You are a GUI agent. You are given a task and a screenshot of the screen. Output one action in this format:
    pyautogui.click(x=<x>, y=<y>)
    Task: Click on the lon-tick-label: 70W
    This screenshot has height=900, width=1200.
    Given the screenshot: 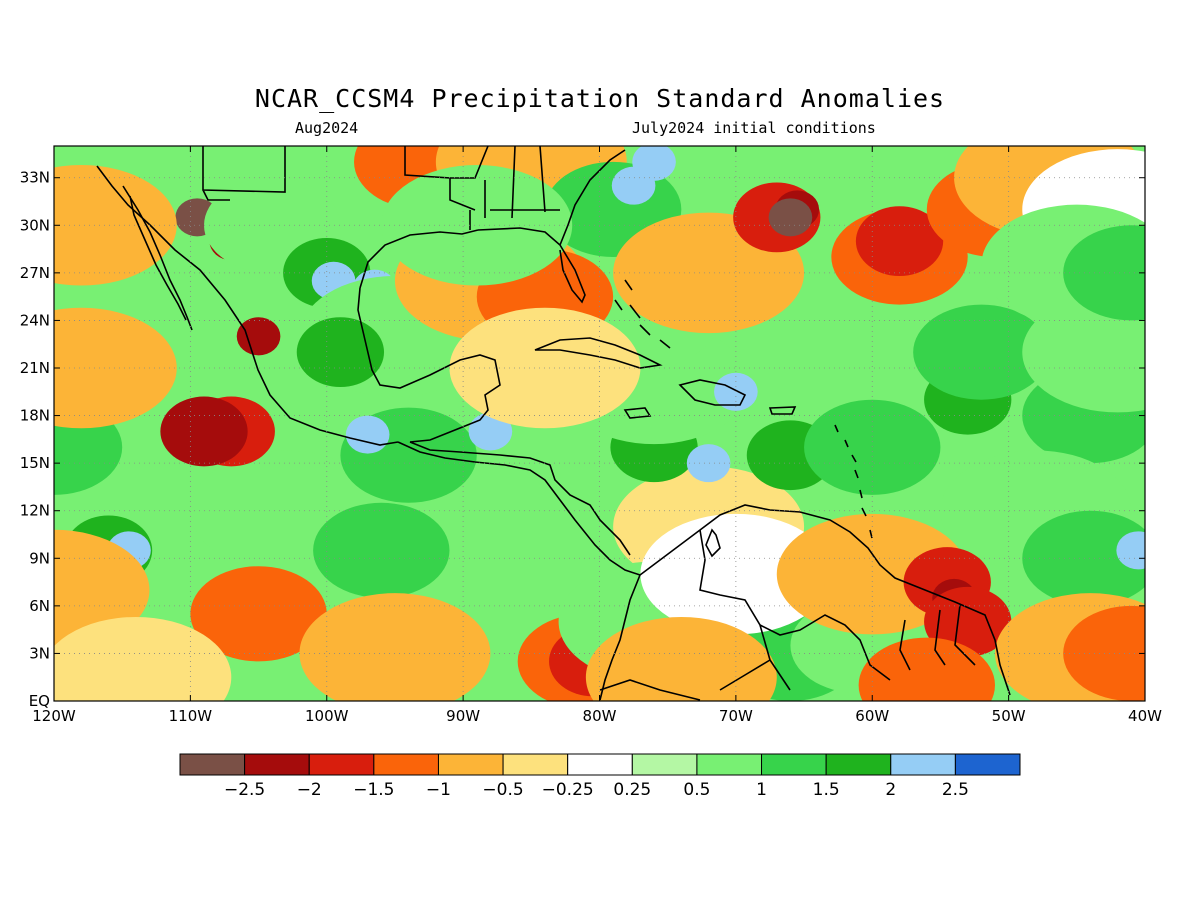 What is the action you would take?
    pyautogui.click(x=736, y=716)
    